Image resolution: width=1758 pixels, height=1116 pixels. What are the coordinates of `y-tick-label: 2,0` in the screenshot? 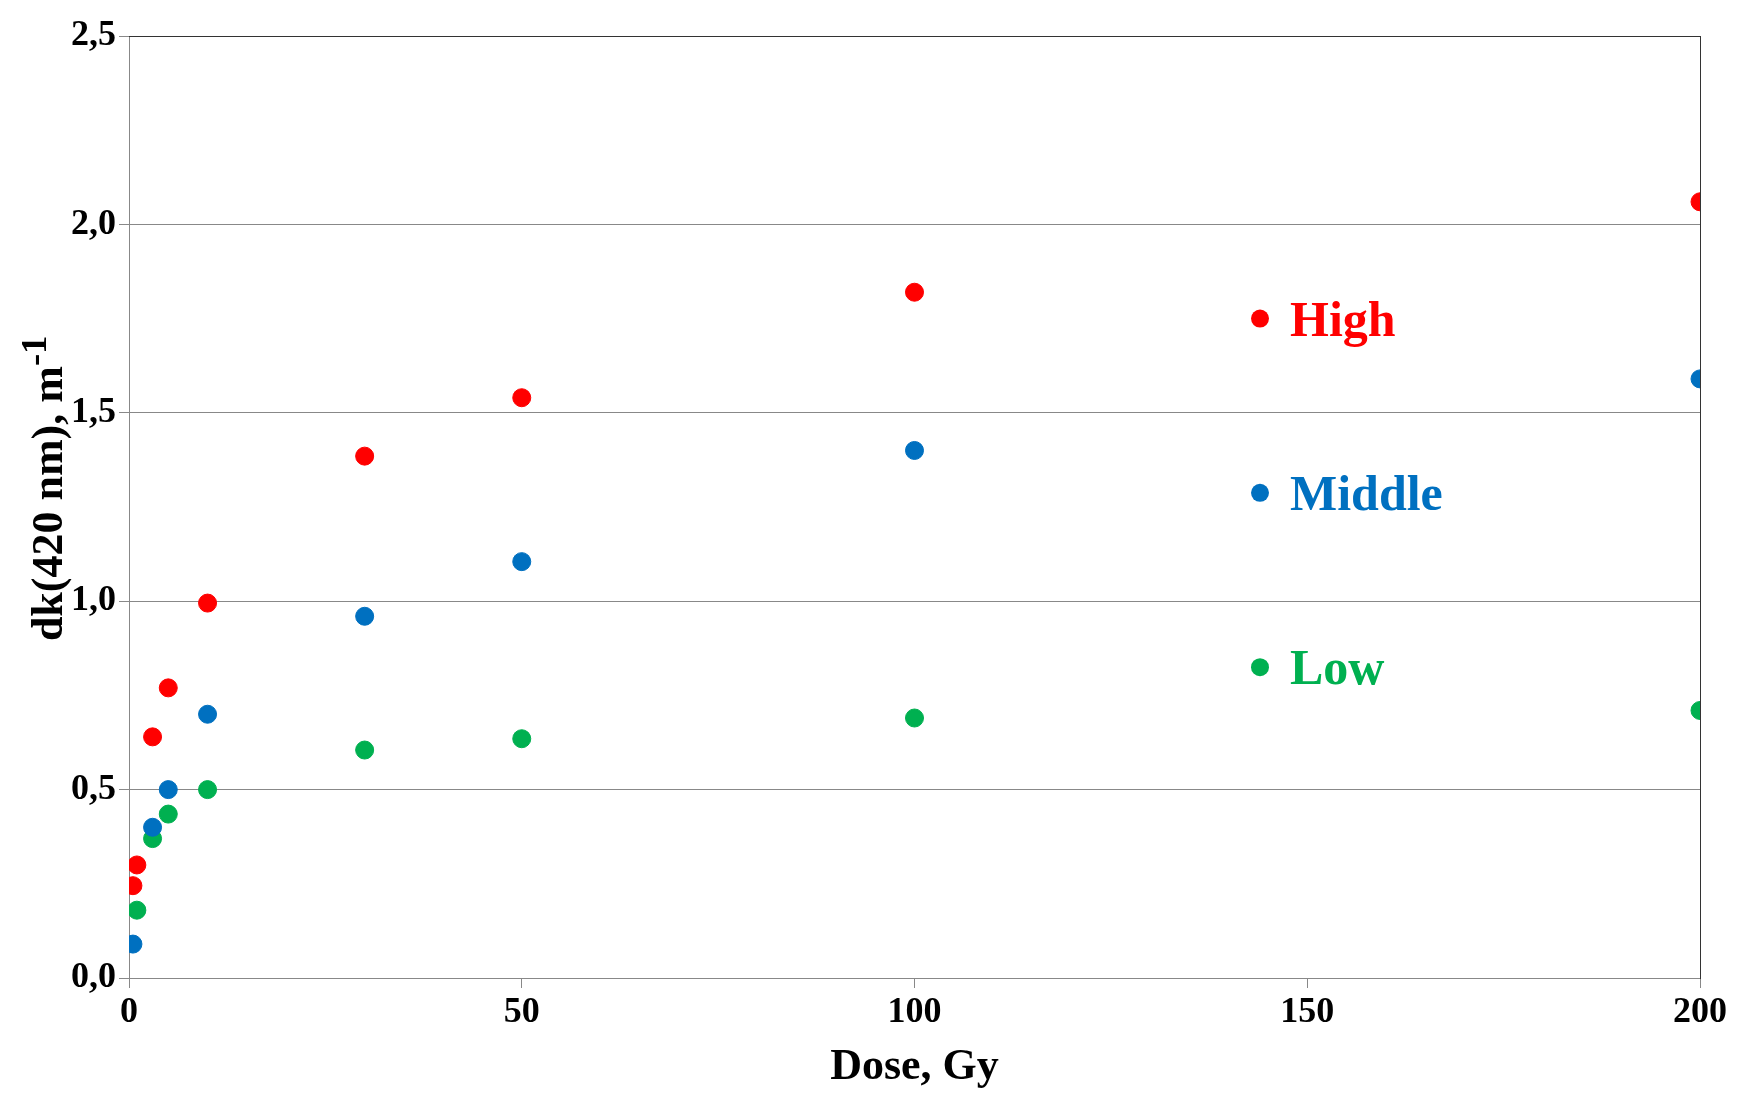 It's located at (93, 221).